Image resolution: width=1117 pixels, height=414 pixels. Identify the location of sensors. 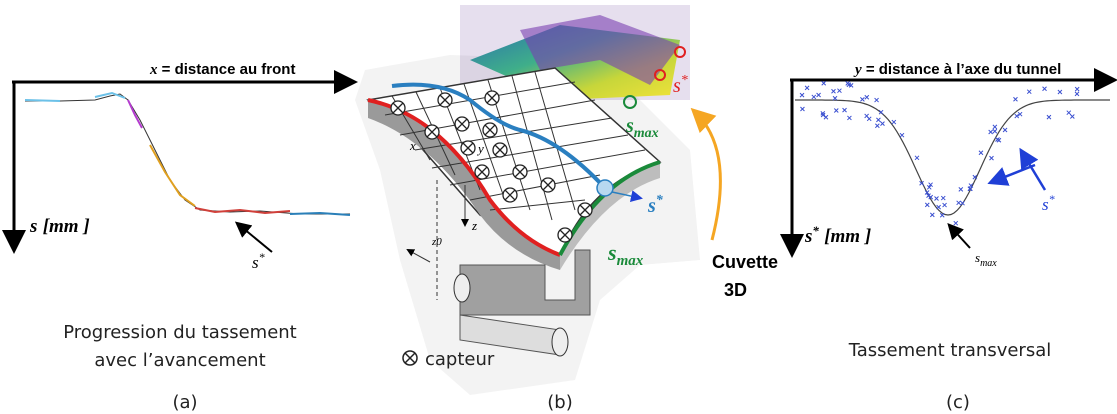
(491, 166).